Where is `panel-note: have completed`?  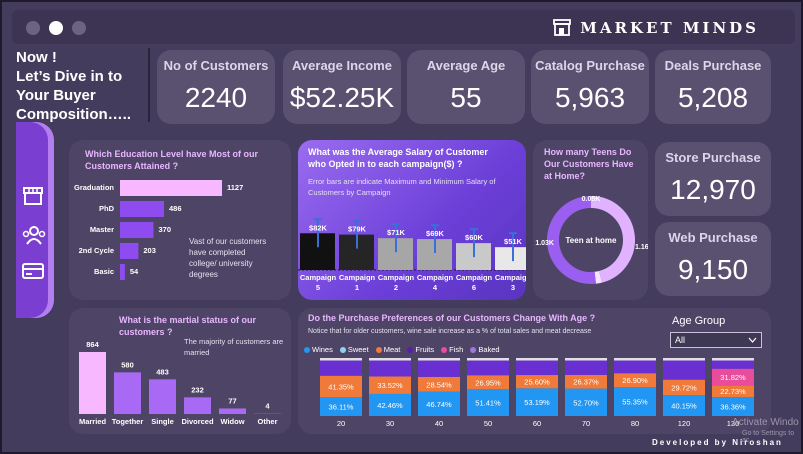 panel-note: have completed is located at coordinates (217, 252).